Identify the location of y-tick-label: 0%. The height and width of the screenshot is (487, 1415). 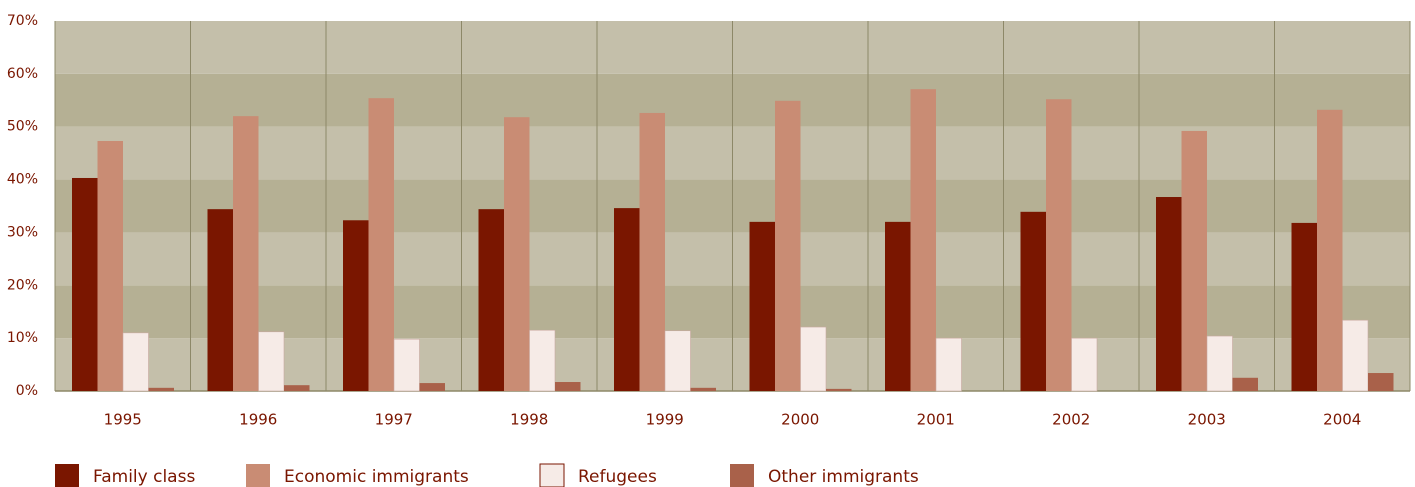
(27, 391).